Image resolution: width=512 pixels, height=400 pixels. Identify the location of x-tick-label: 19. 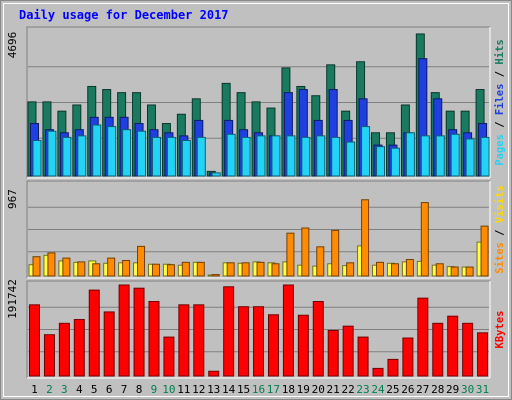
(303, 389).